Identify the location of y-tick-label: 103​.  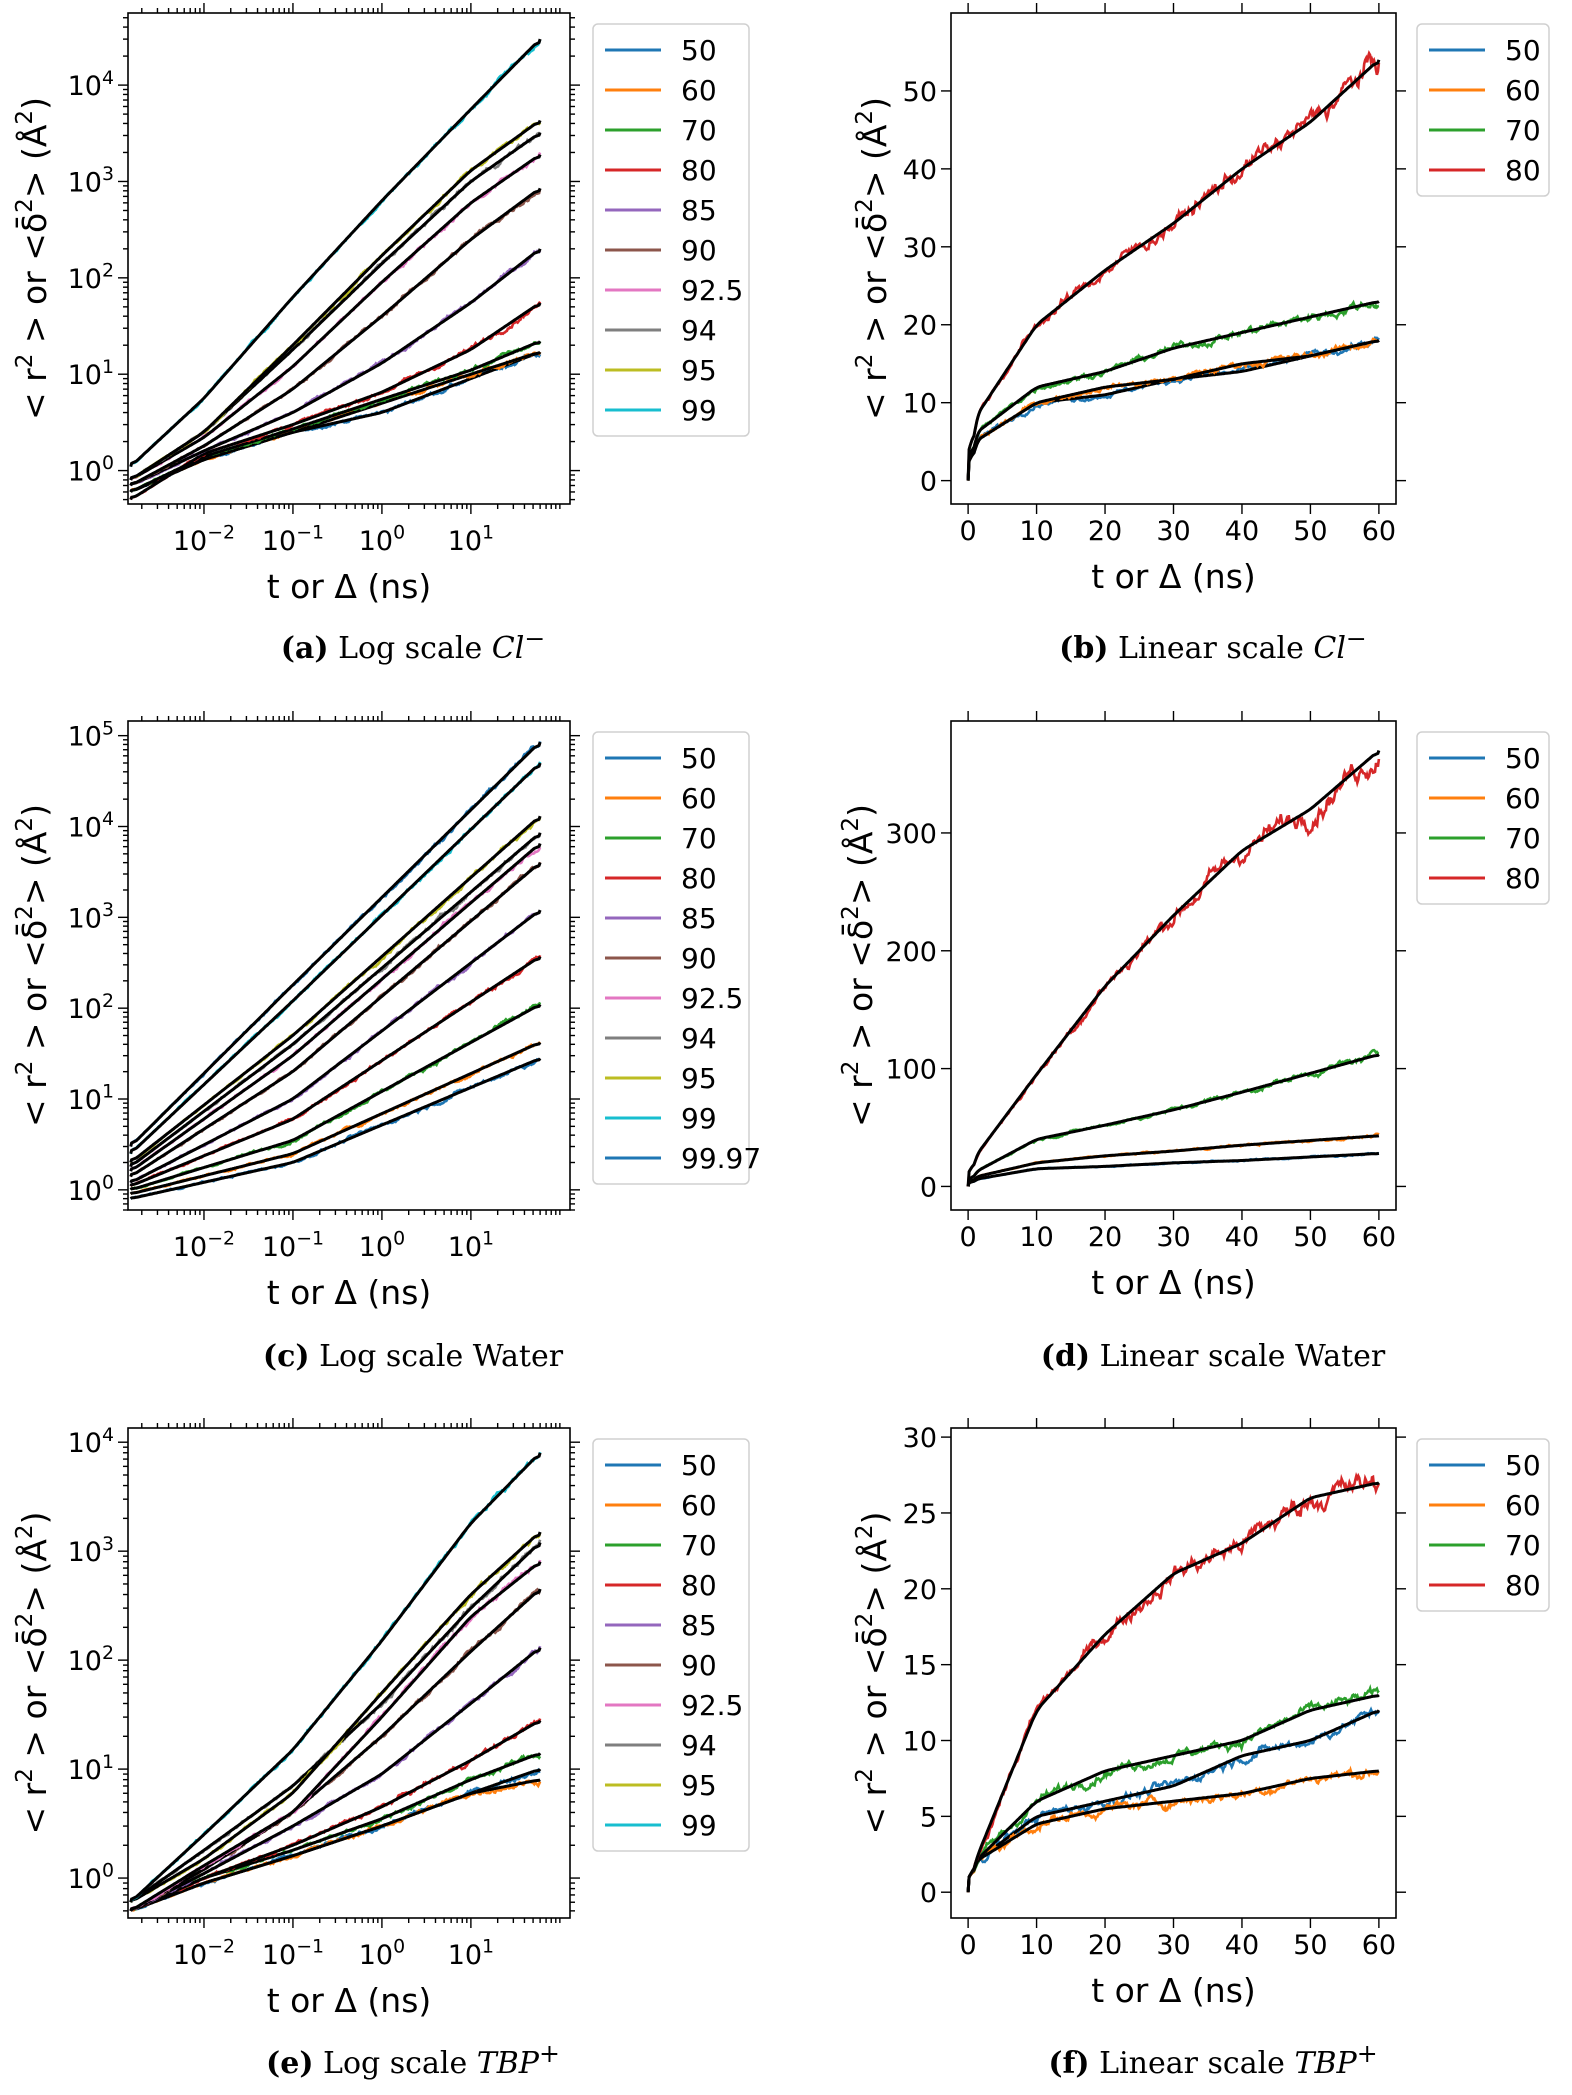
(91, 180).